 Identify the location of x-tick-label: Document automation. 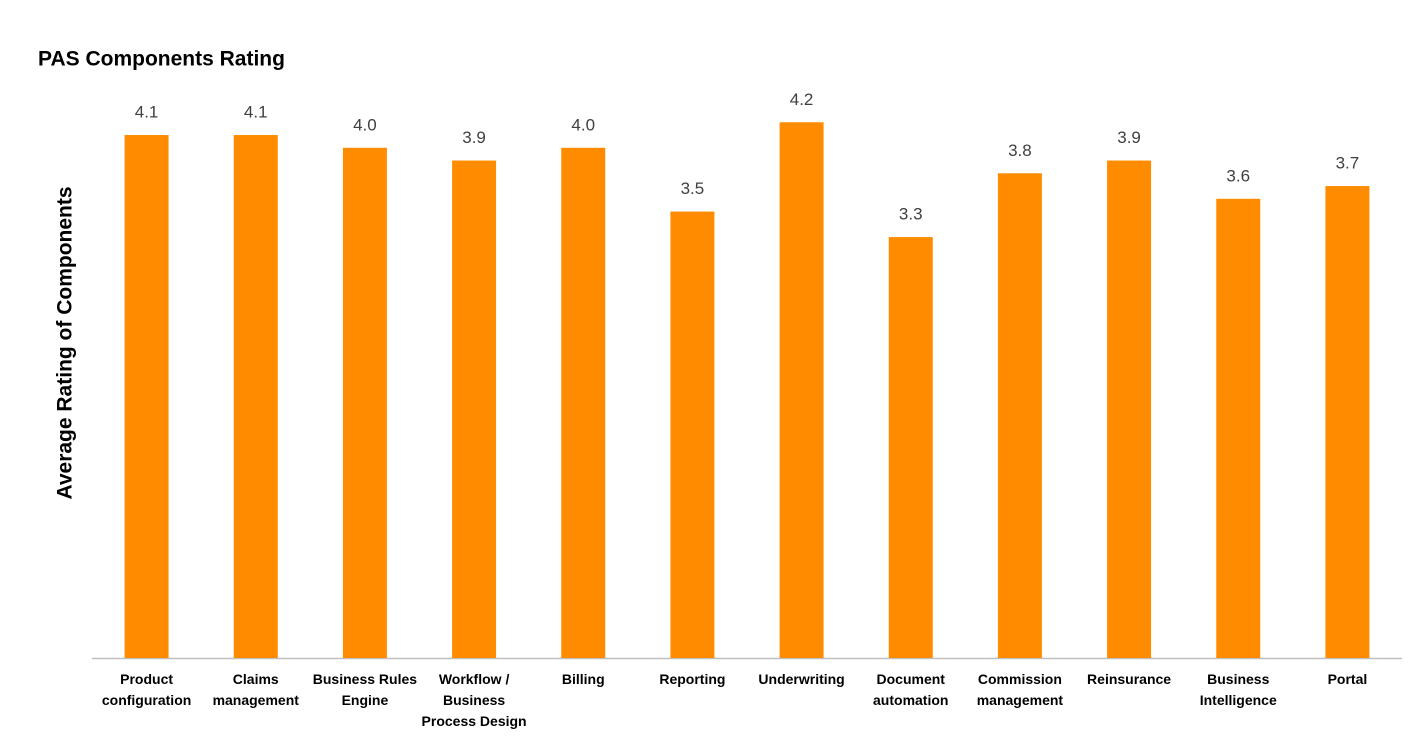
(911, 689).